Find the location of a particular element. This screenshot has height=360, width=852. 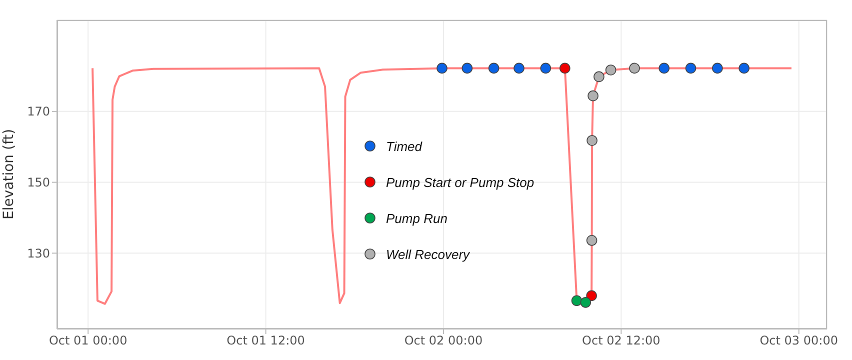

y-axis-title: Elevation (ft) is located at coordinates (8, 174).